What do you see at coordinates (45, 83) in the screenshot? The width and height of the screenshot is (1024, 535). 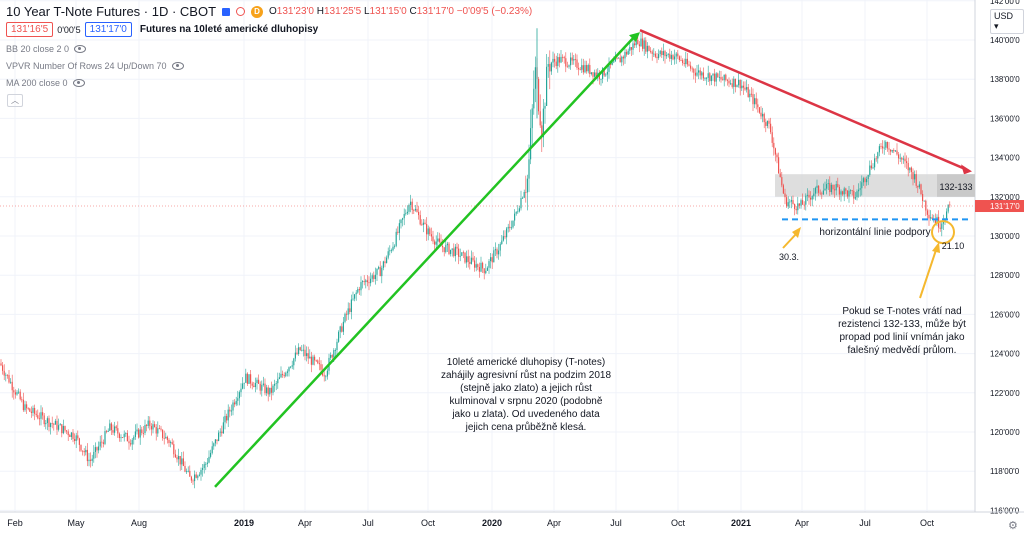 I see `indicator-ma: MA 200 close 0` at bounding box center [45, 83].